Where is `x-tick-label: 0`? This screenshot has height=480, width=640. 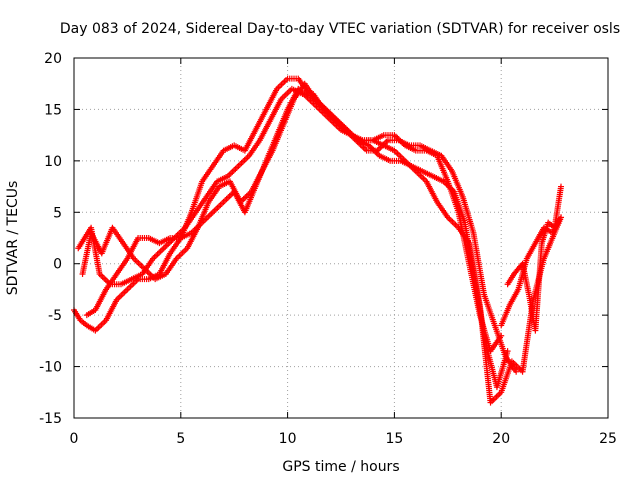
x-tick-label: 0 is located at coordinates (74, 439).